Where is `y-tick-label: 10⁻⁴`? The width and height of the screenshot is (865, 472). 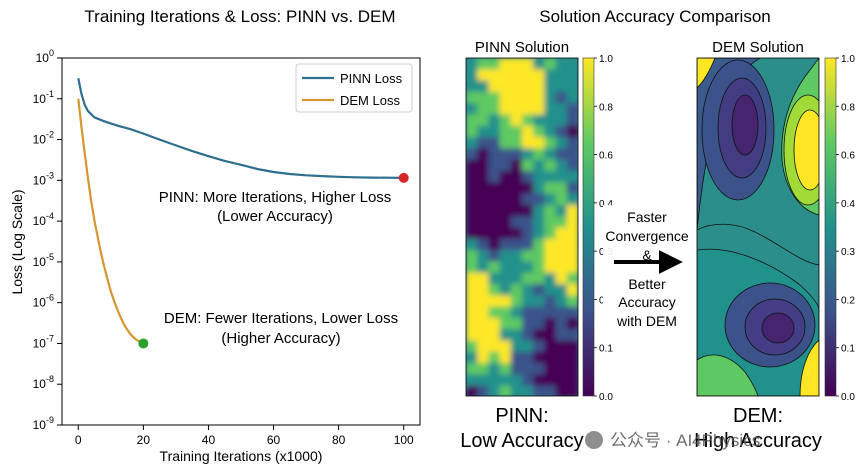
y-tick-label: 10⁻⁴ is located at coordinates (43, 219).